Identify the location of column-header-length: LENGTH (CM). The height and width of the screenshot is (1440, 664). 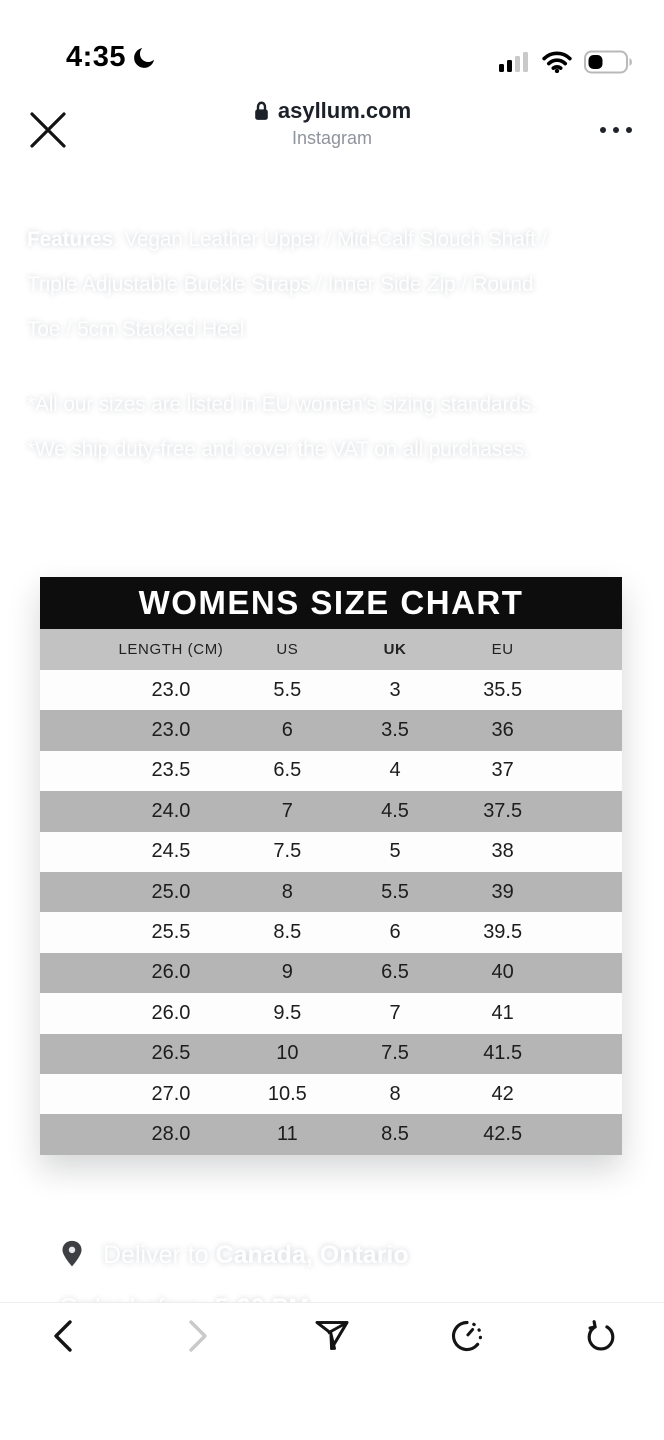
(171, 649).